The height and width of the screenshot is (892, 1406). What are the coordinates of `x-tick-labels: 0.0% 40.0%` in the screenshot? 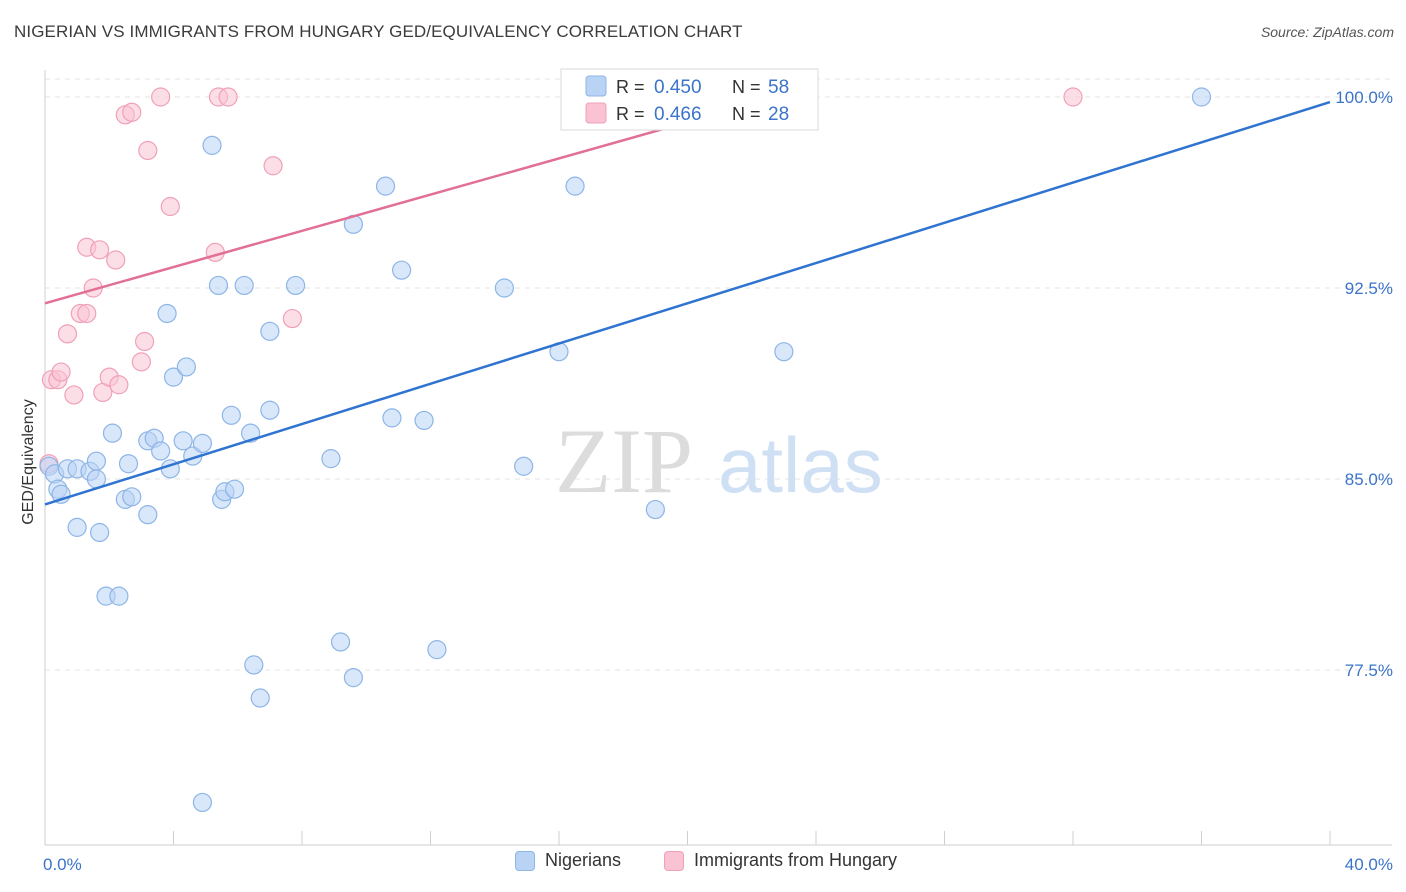 It's located at (718, 864).